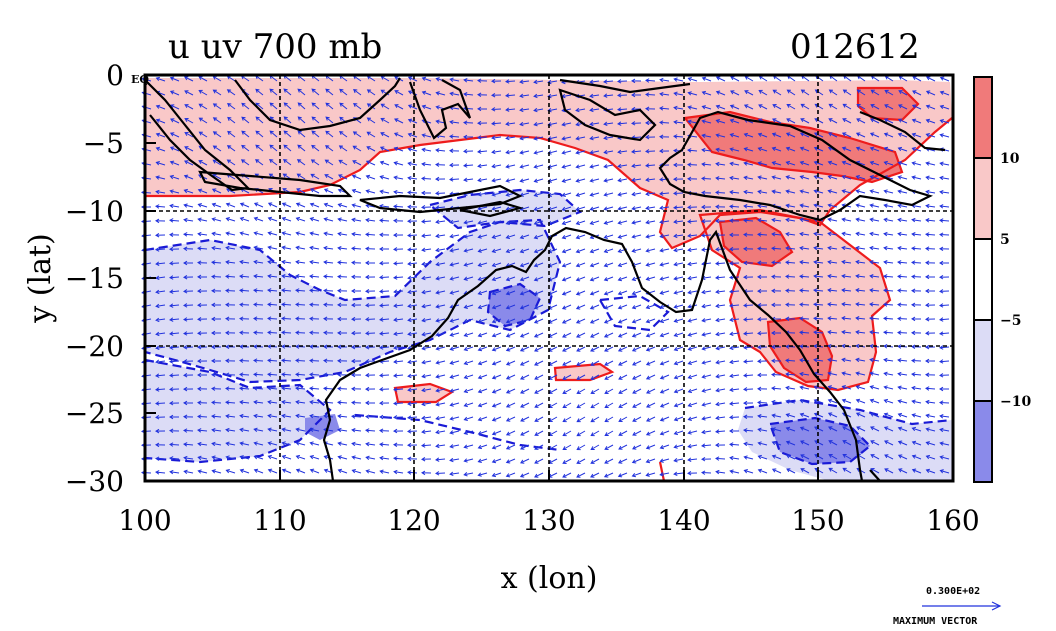 This screenshot has height=631, width=1056. What do you see at coordinates (279, 520) in the screenshot?
I see `x-tick-label: 110` at bounding box center [279, 520].